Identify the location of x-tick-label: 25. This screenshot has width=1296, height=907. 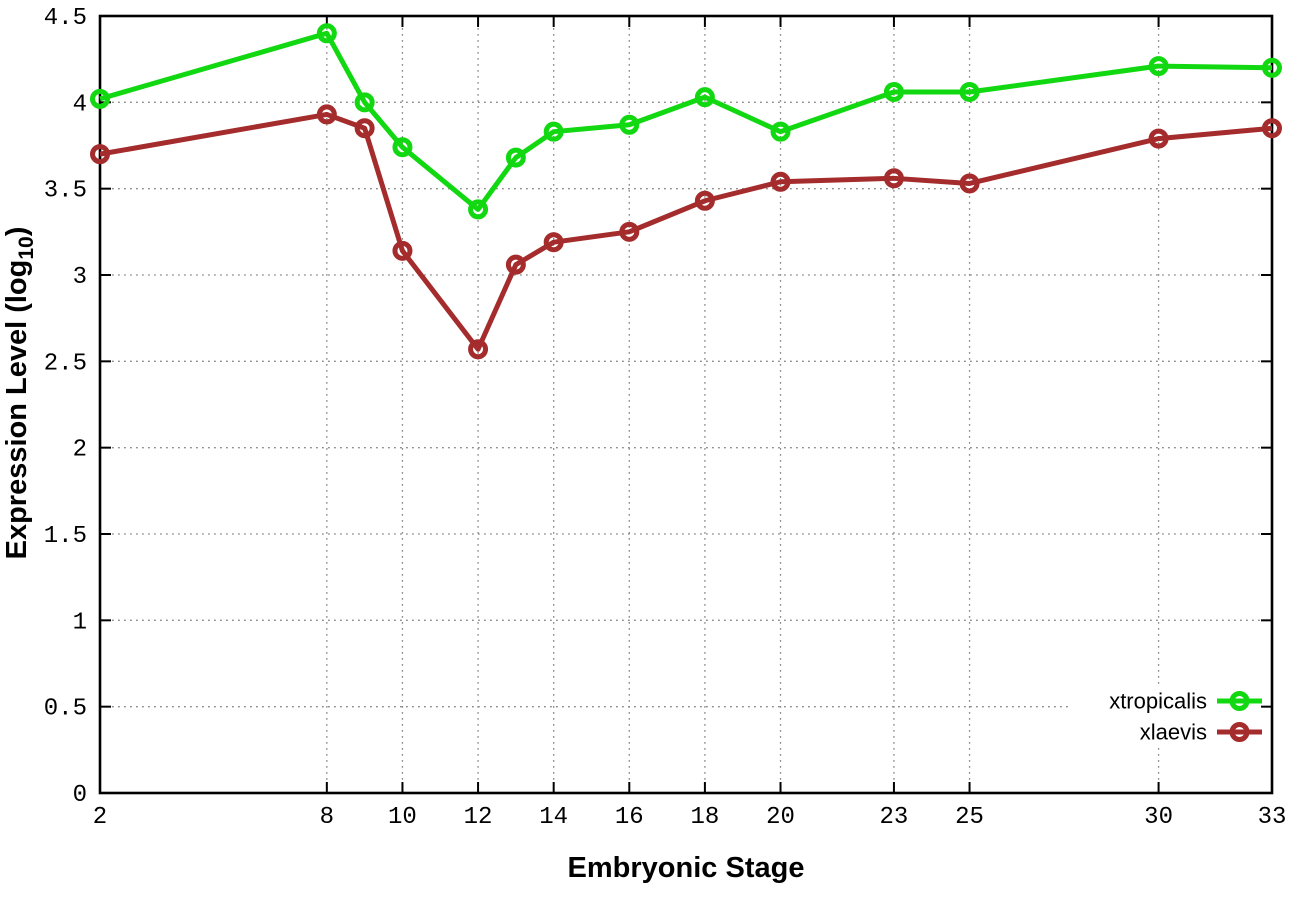
(969, 817).